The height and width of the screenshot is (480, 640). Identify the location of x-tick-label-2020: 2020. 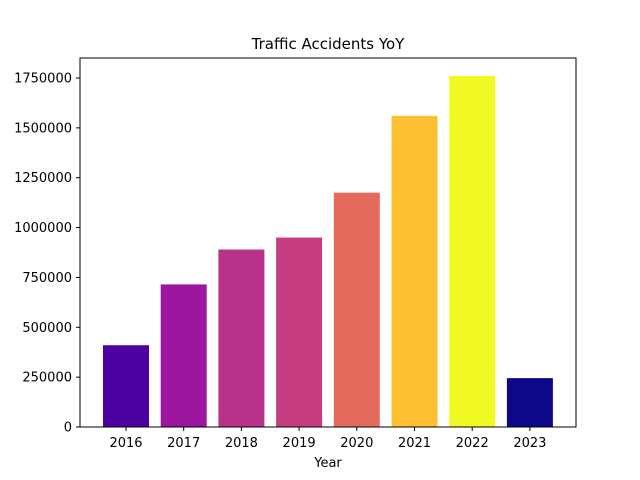
(356, 443).